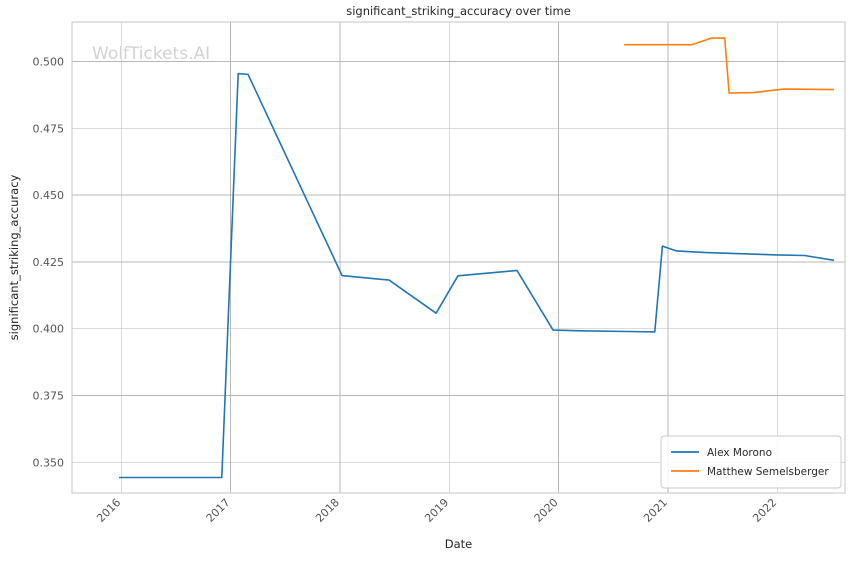  Describe the element at coordinates (49, 128) in the screenshot. I see `y-tick-label: 0.475` at that location.